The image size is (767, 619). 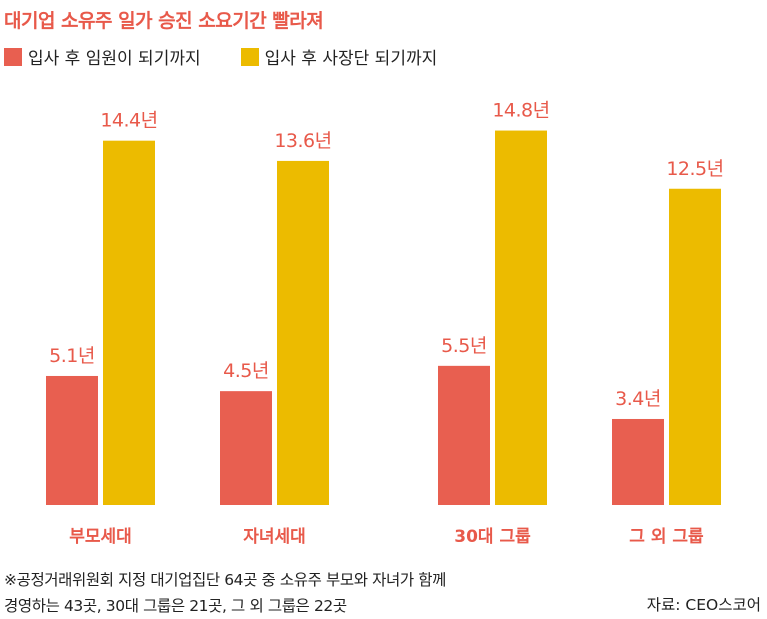 I want to click on value-label-president-0: 14.4년, so click(x=128, y=121).